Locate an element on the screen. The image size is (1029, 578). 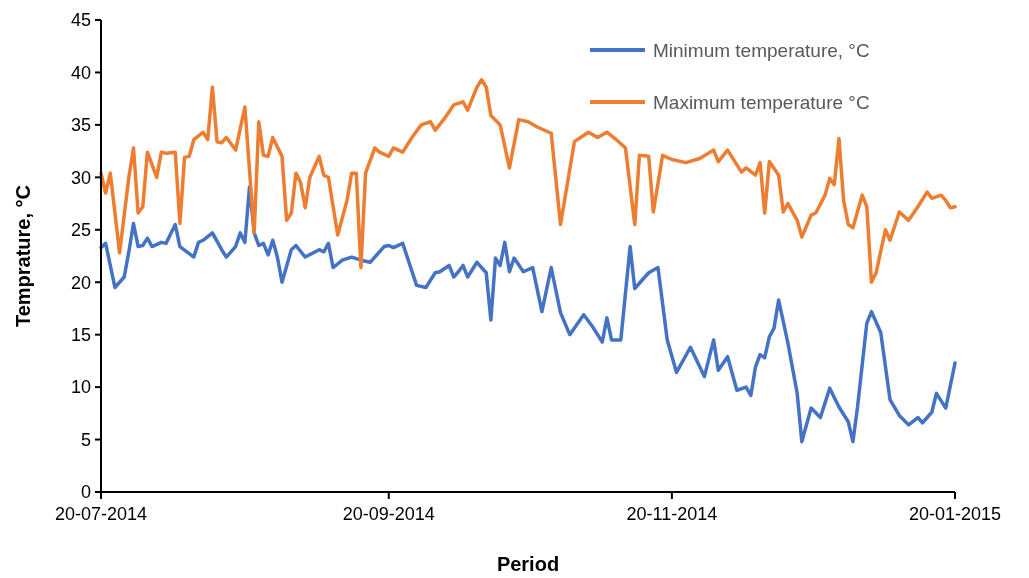
y-tick-label: 35 is located at coordinates (80, 125).